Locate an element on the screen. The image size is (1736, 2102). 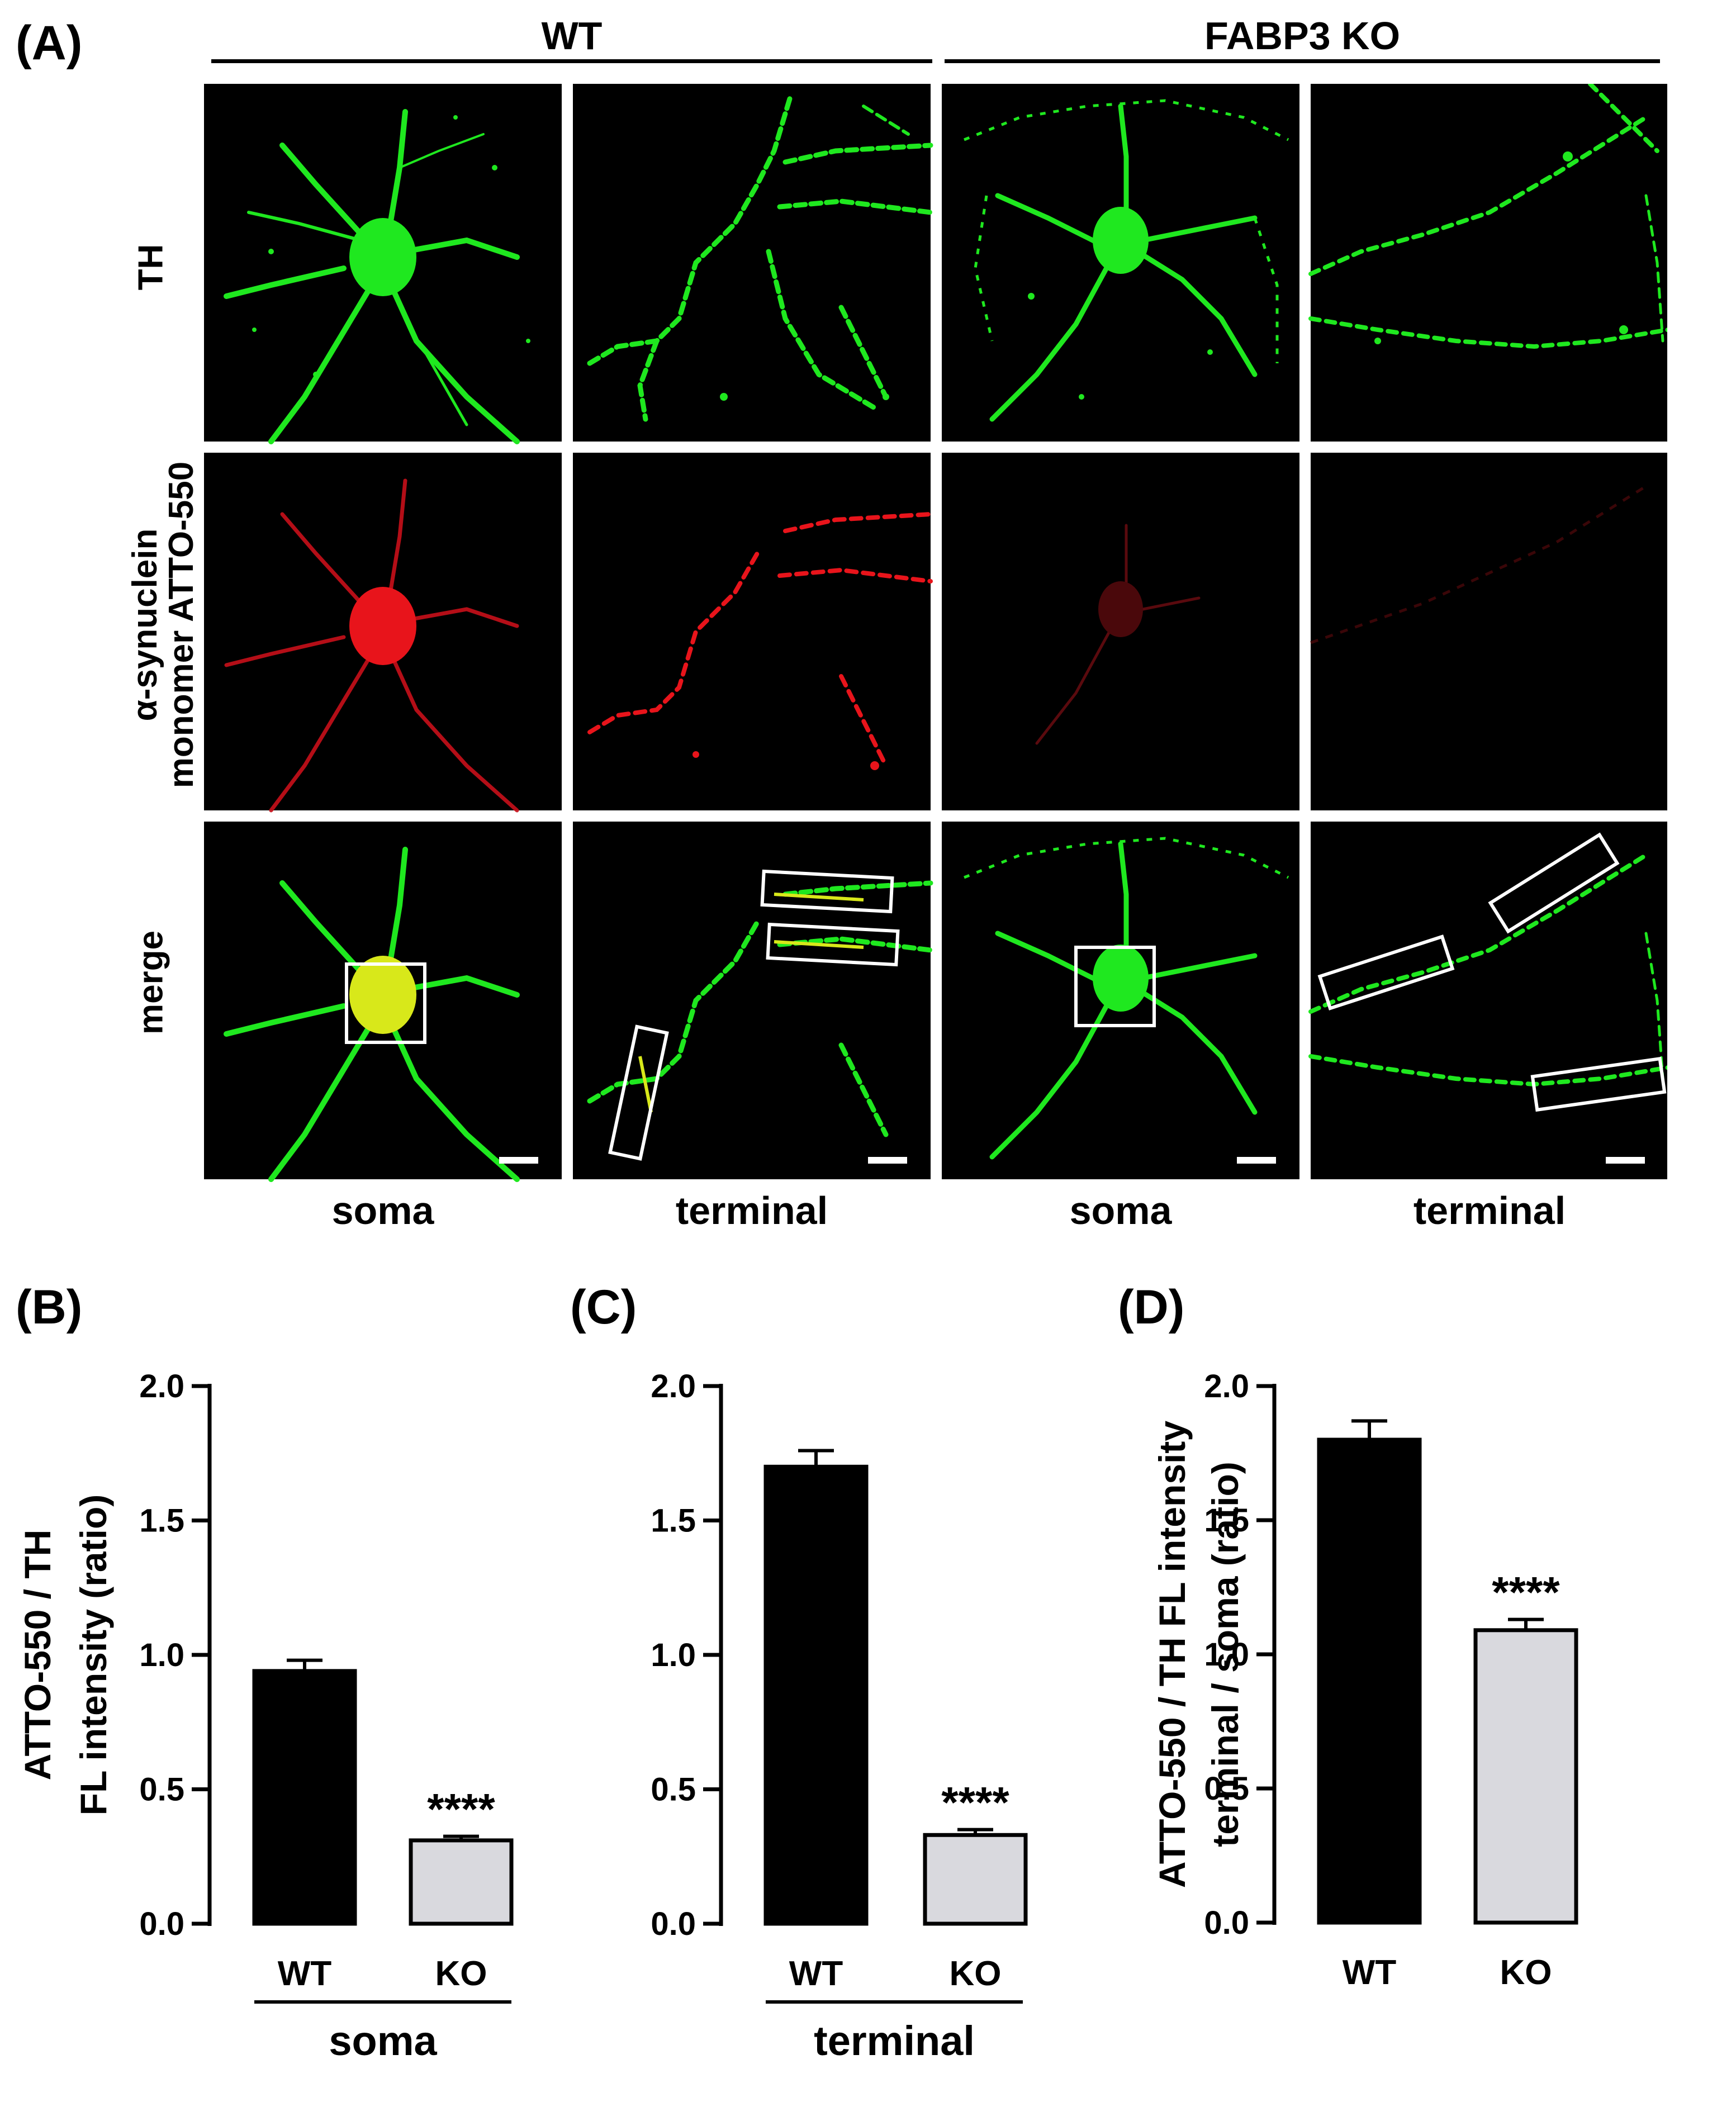
image-merge-wt-soma is located at coordinates (383, 1002).